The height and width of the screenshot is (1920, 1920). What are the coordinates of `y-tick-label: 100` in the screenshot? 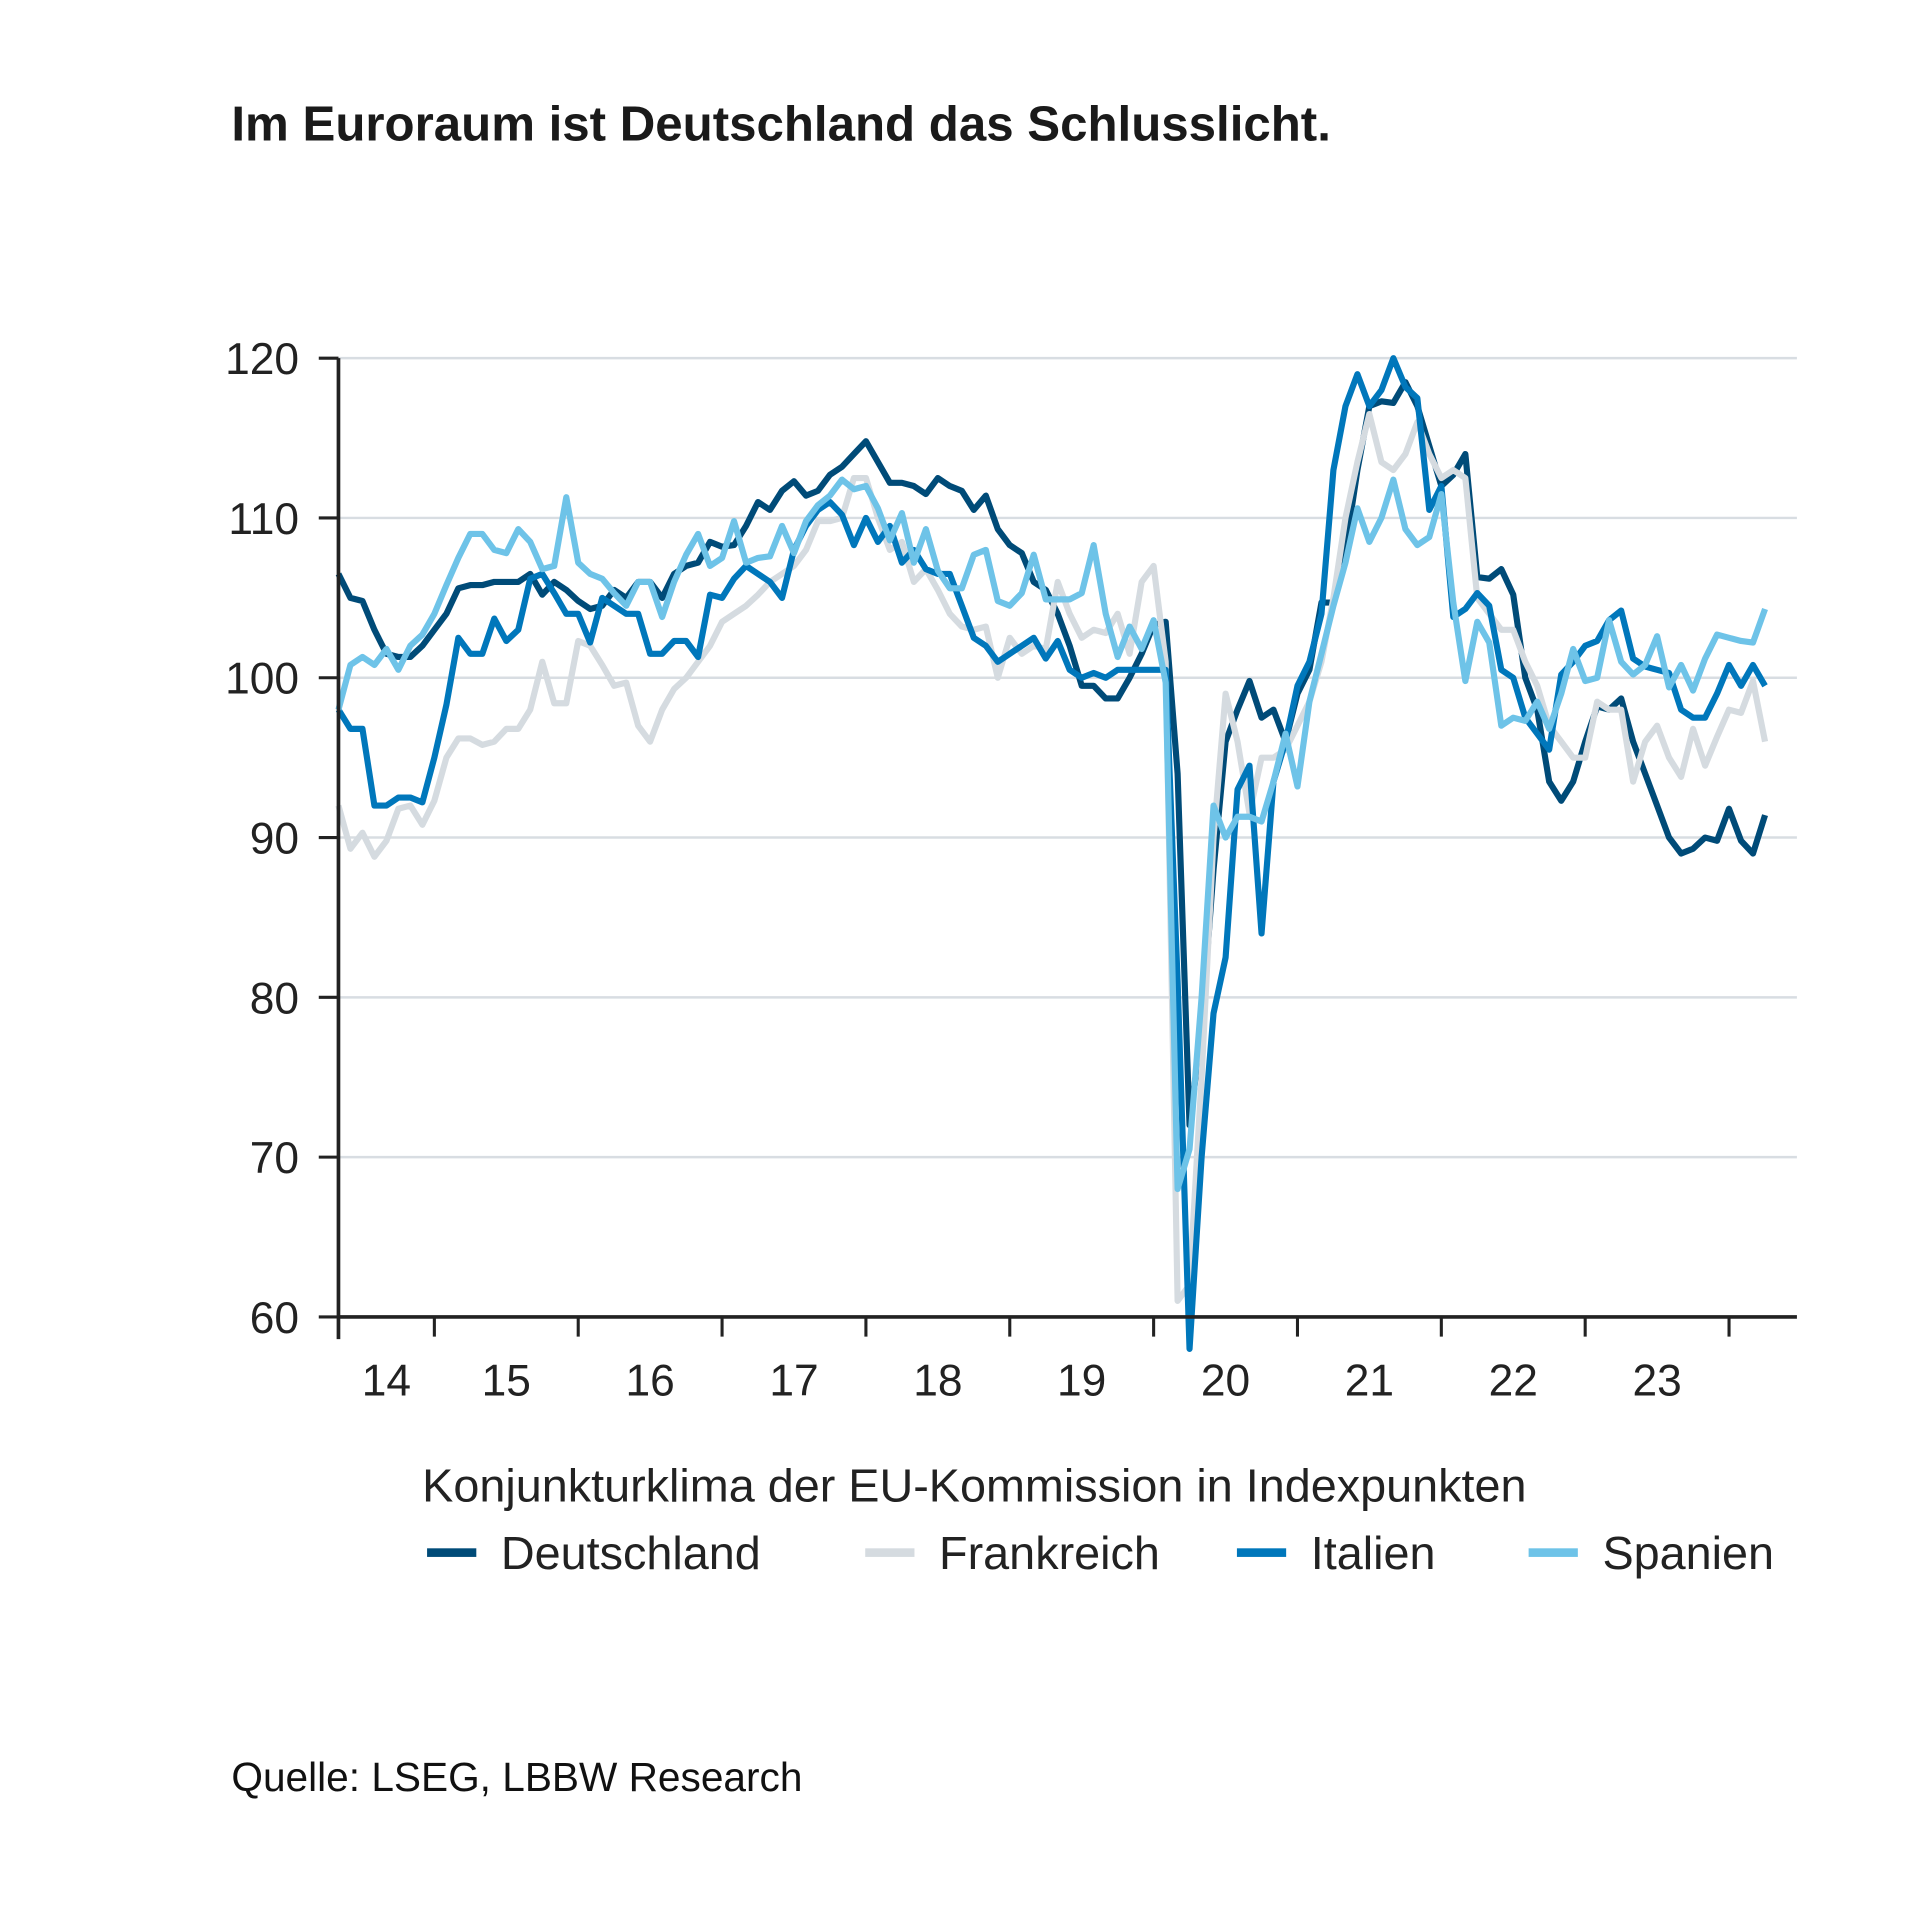 It's located at (262, 679).